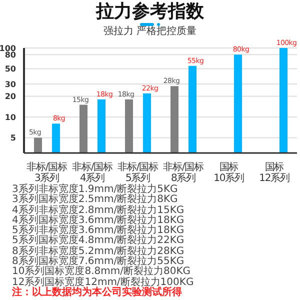  Describe the element at coordinates (13, 138) in the screenshot. I see `y-tick-label: 5` at that location.